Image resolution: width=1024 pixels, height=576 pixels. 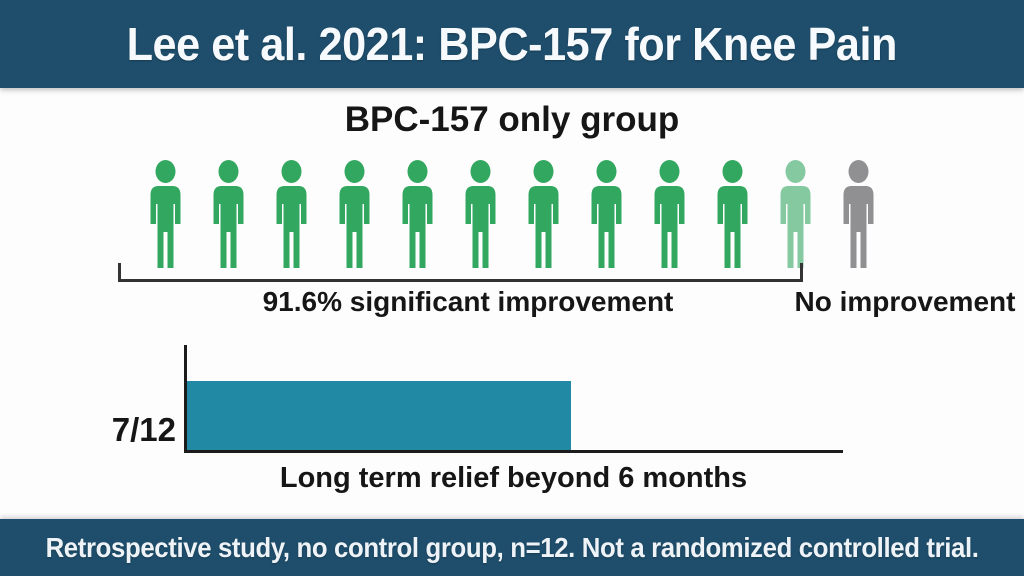 I want to click on bar-value-label: 7/12, so click(x=143, y=429).